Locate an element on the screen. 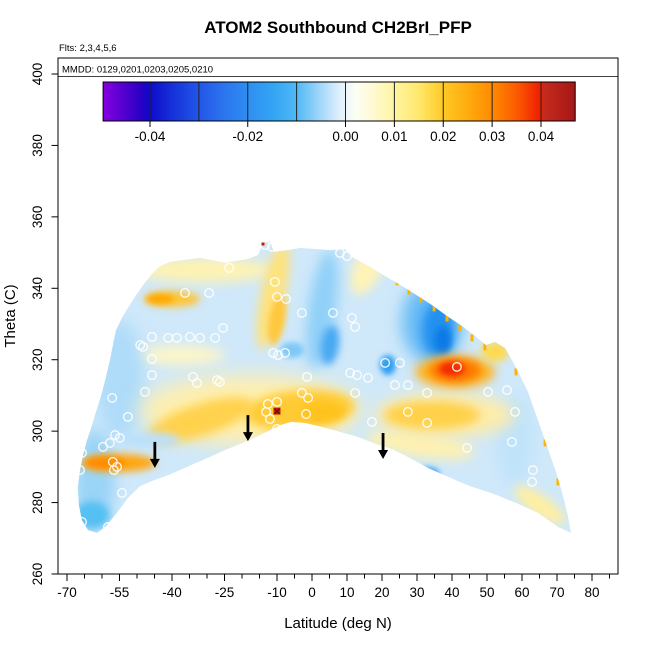  y-tick-label: 300 is located at coordinates (37, 431).